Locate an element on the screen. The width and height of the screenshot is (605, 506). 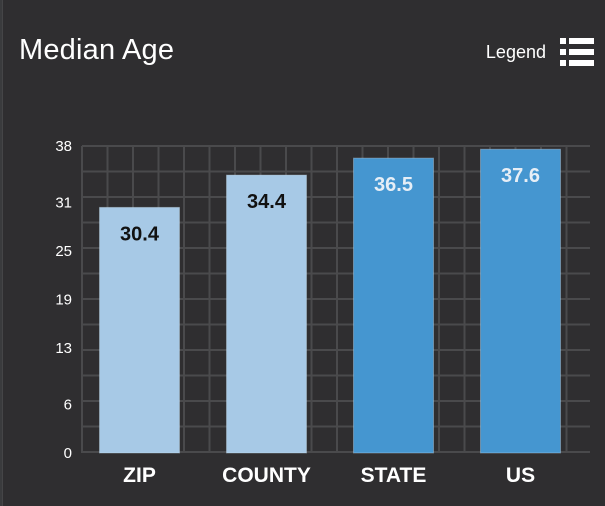
list-icon is located at coordinates (577, 52).